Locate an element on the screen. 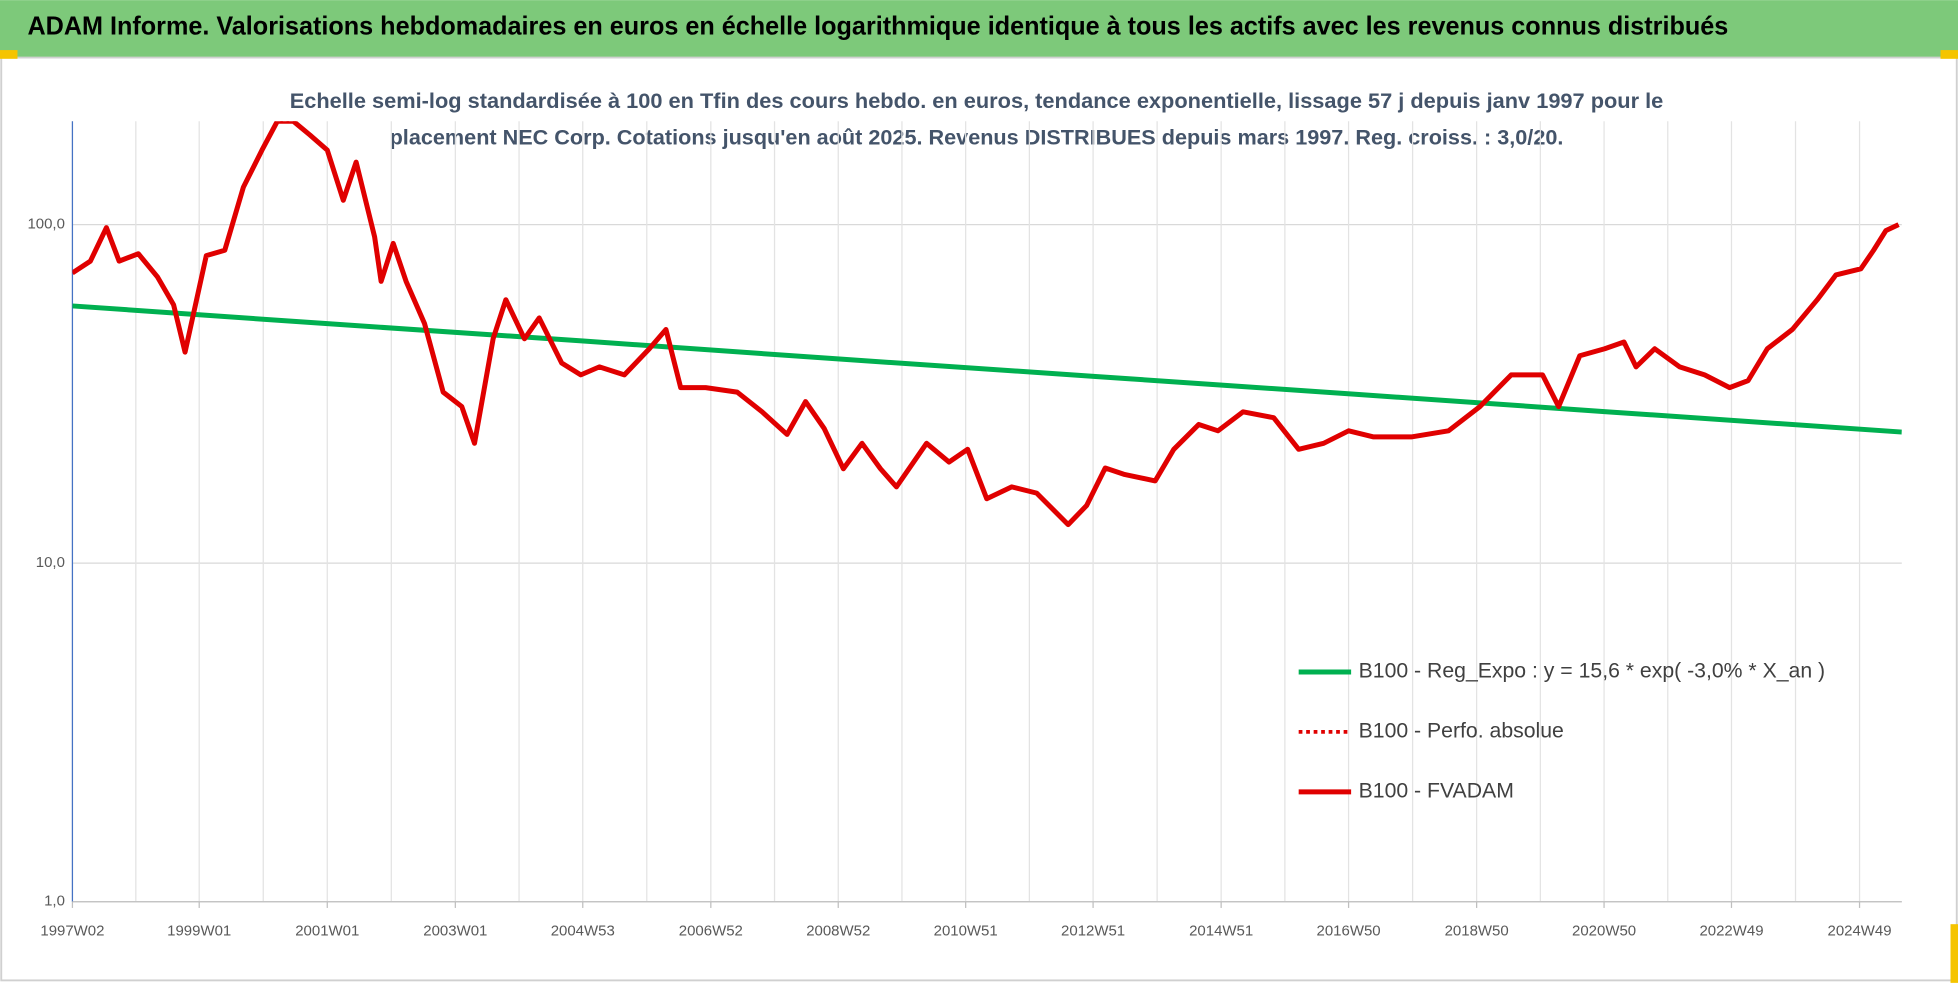  header-bar is located at coordinates (979, 29).